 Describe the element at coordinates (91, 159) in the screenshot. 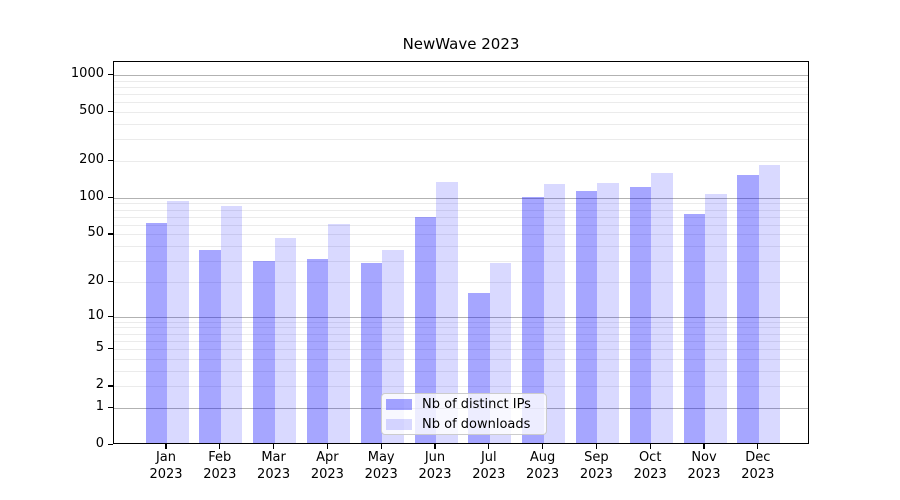

I see `y-tick-label: 200` at that location.